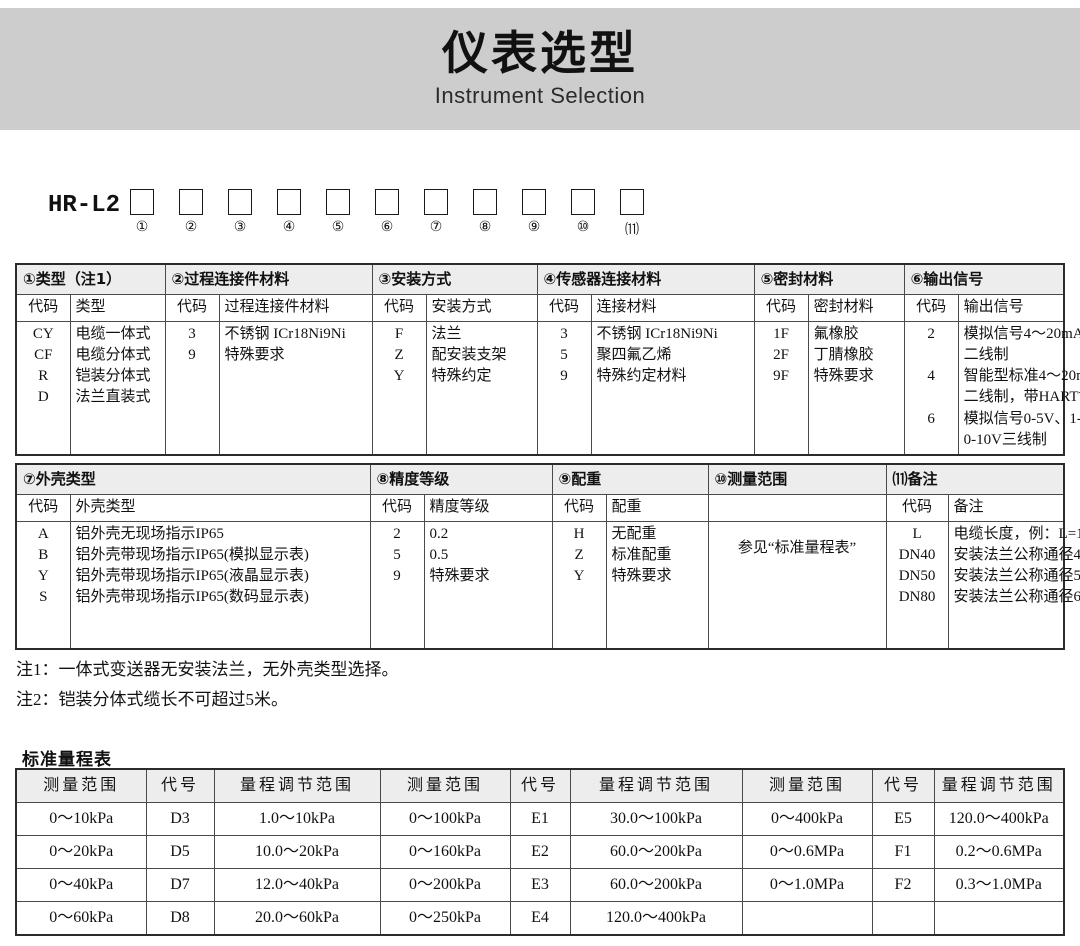 Image resolution: width=1080 pixels, height=946 pixels. What do you see at coordinates (634, 533) in the screenshot?
I see `value-item: 无配重` at bounding box center [634, 533].